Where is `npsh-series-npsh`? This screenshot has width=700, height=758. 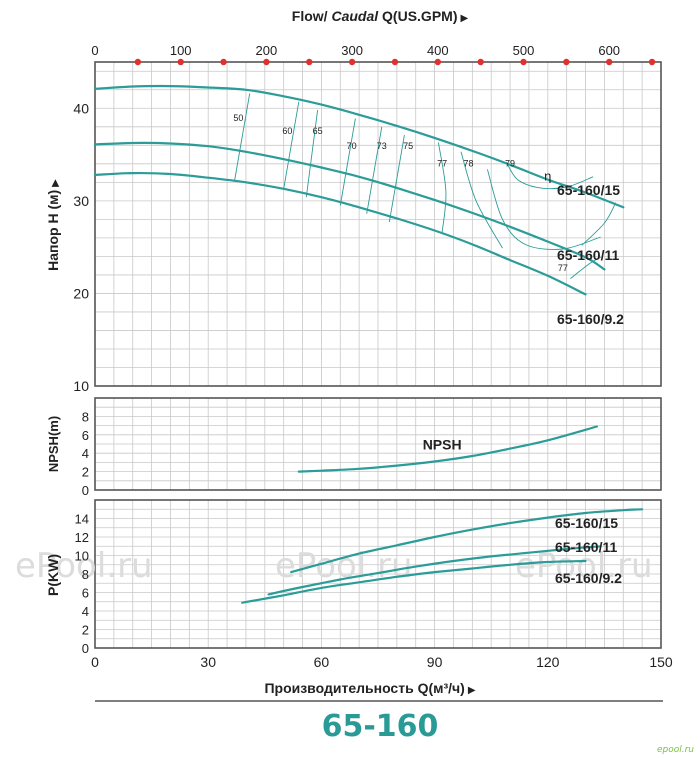 npsh-series-npsh is located at coordinates (447, 449).